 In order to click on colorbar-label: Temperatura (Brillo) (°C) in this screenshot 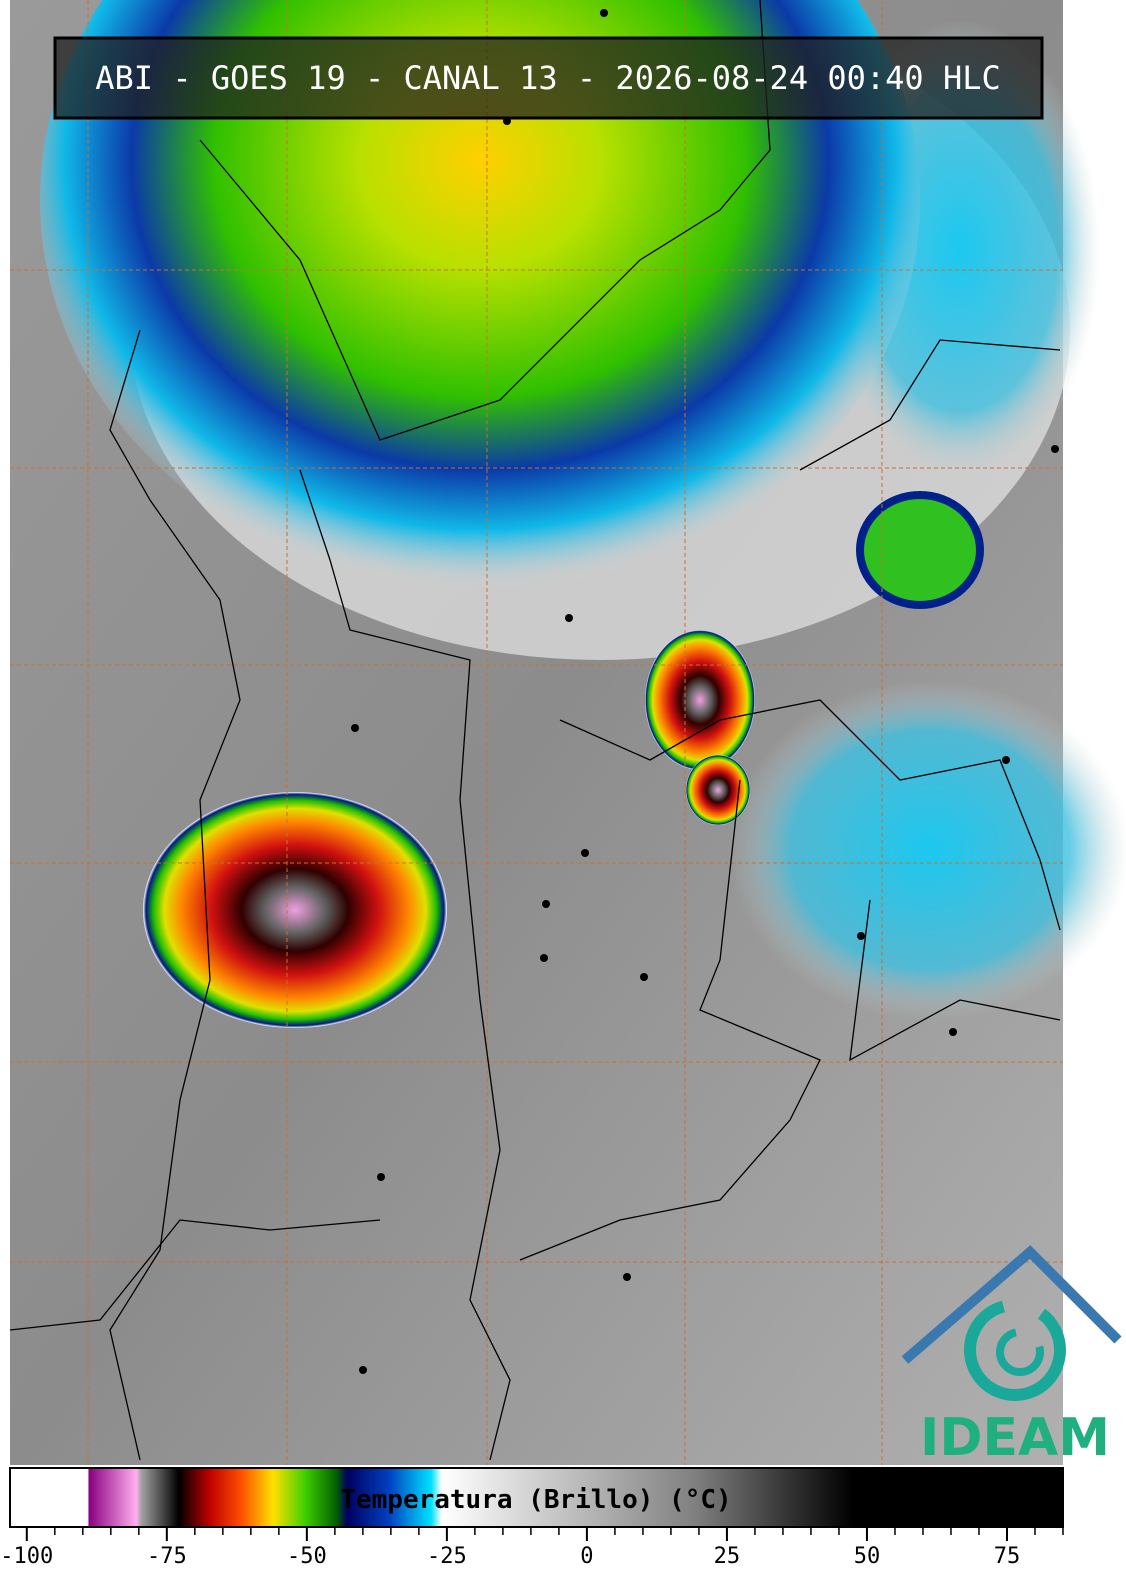, I will do `click(535, 1500)`.